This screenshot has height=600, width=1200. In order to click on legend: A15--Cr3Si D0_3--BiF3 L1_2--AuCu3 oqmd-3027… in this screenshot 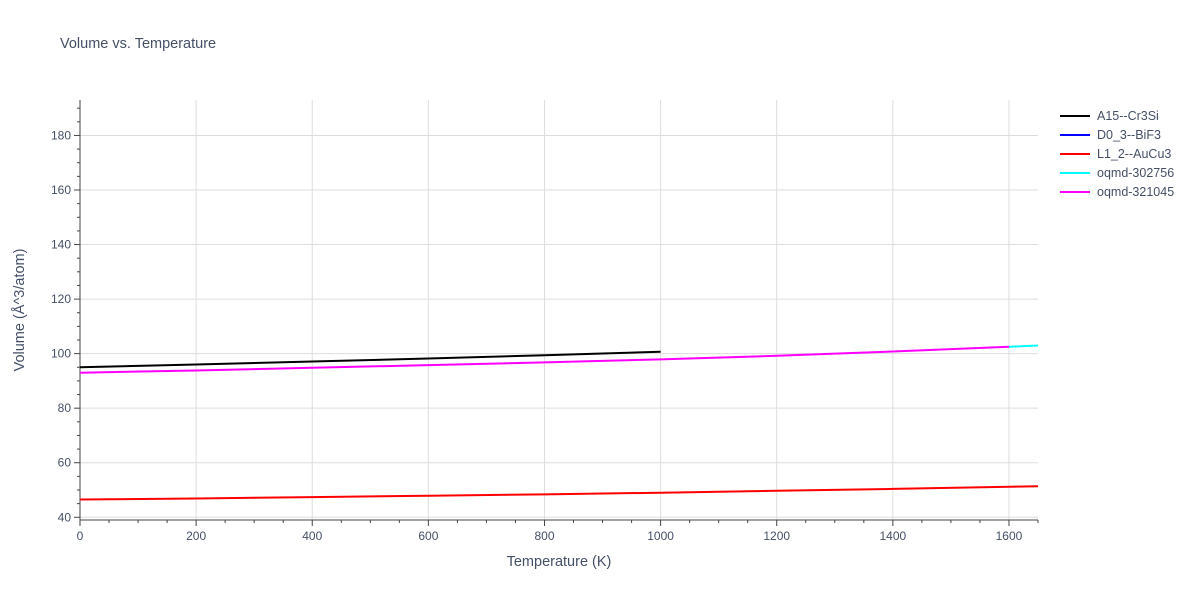, I will do `click(1117, 153)`.